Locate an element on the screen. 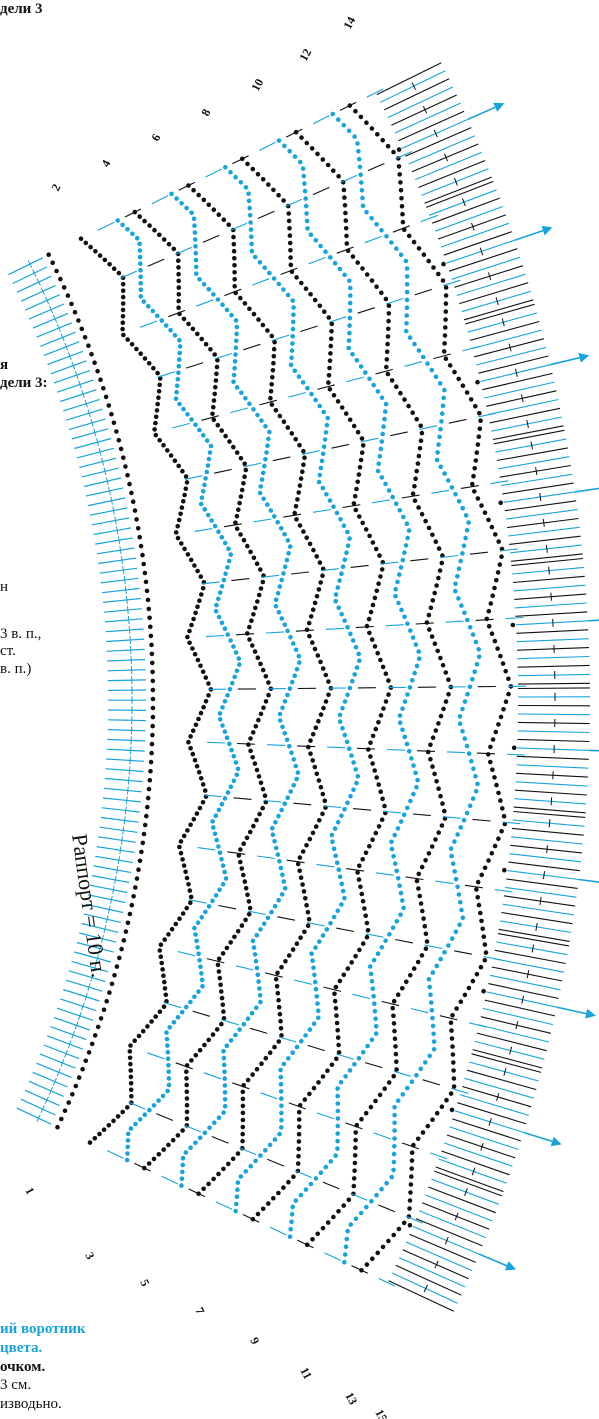  fan0-stitch2 is located at coordinates (416, 94).